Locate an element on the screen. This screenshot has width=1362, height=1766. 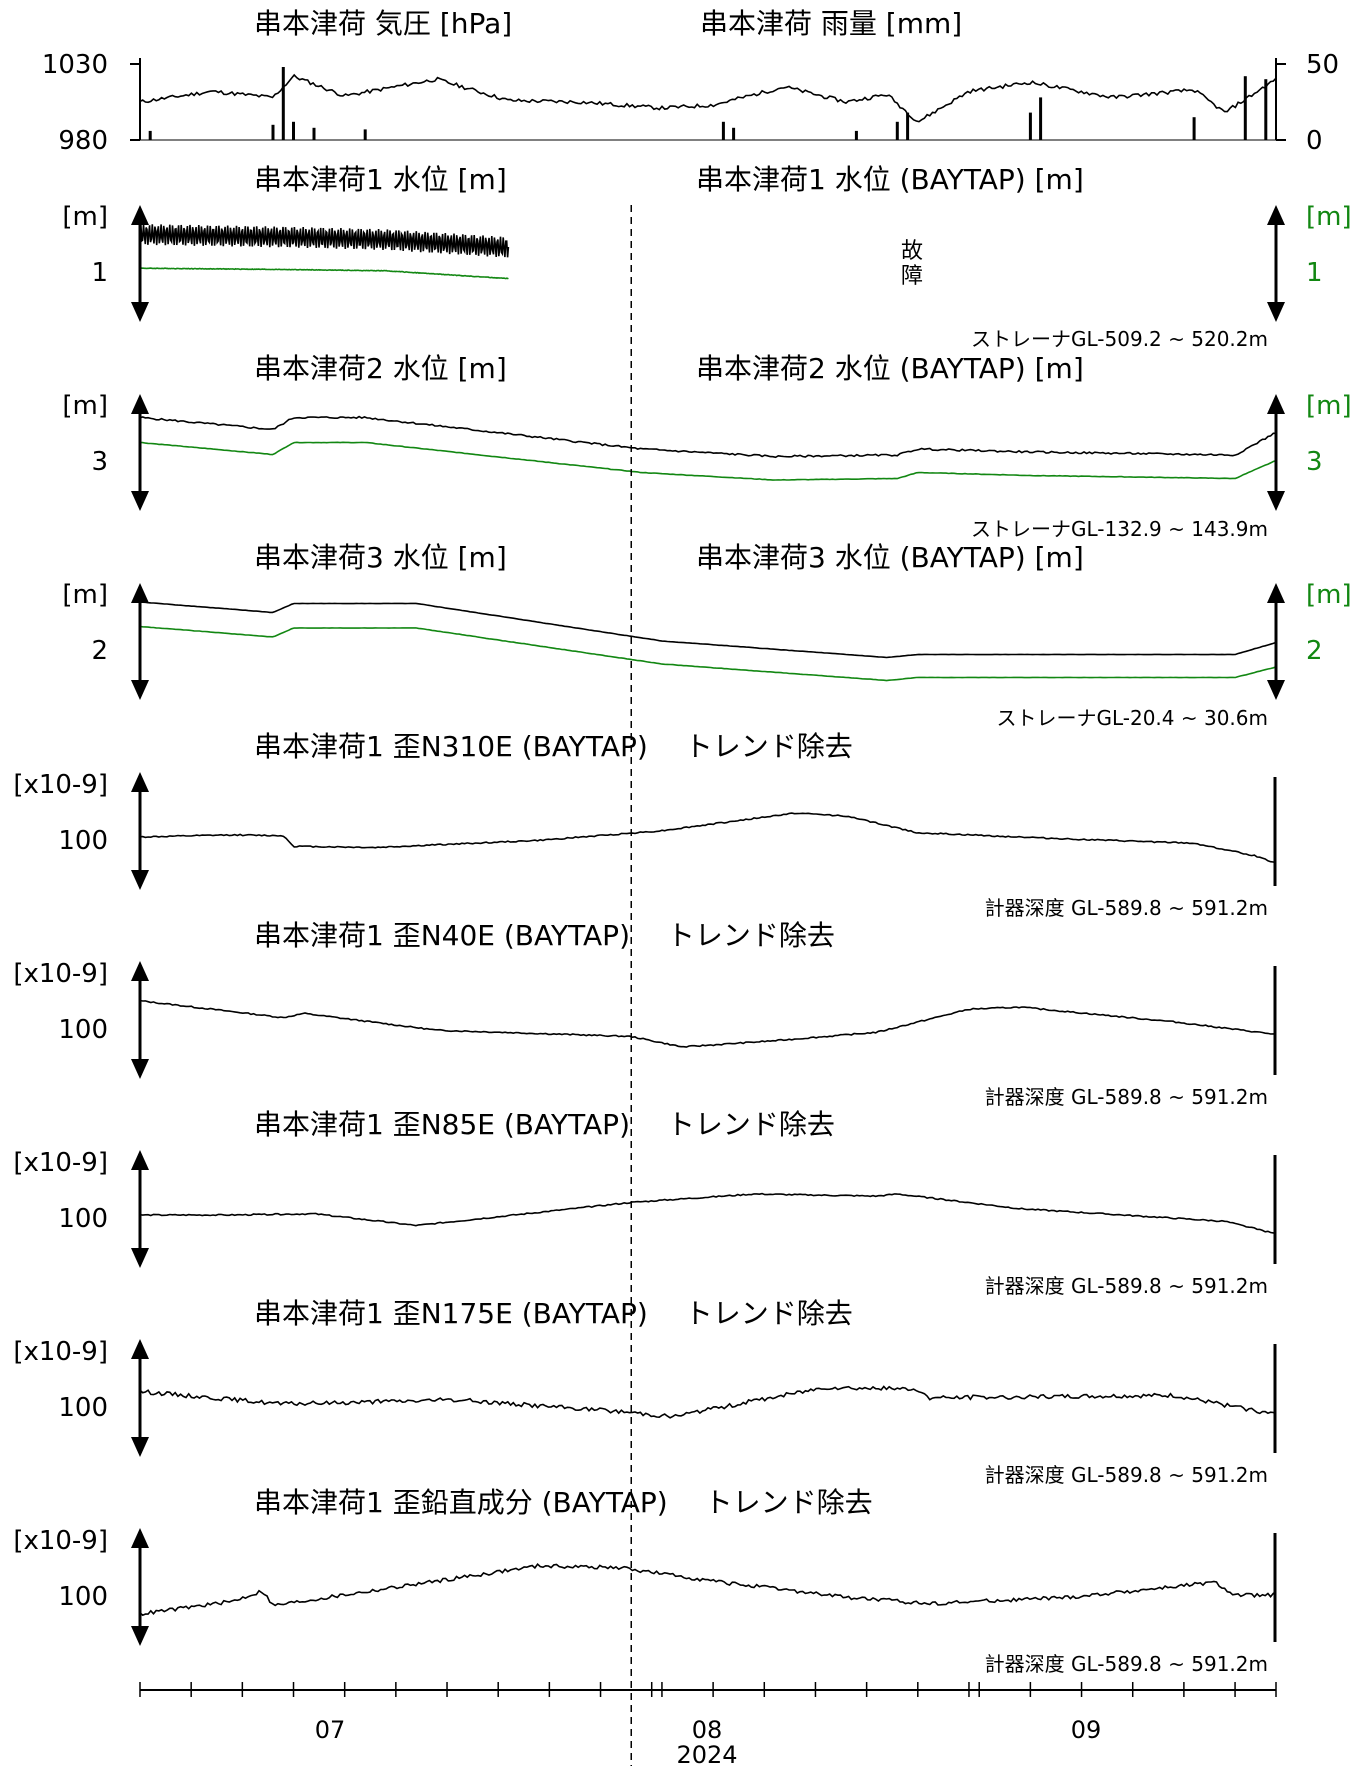
water2-baytap-title: 串本津荷2 水位 (BAYTAP) [m] is located at coordinates (890, 368).